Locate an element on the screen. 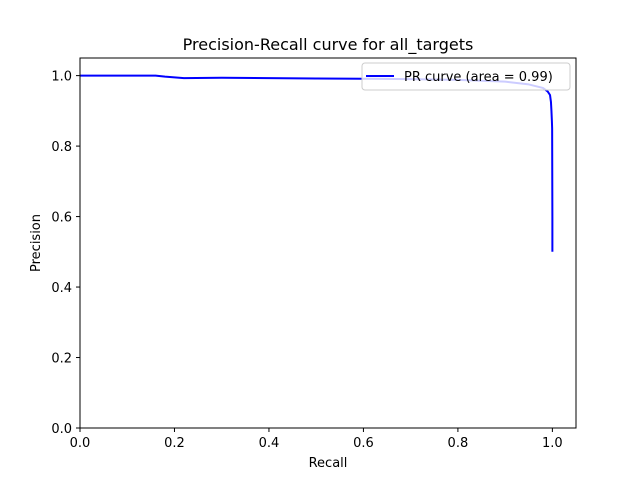  legend-label: PR curve (area = 0.99) is located at coordinates (478, 77).